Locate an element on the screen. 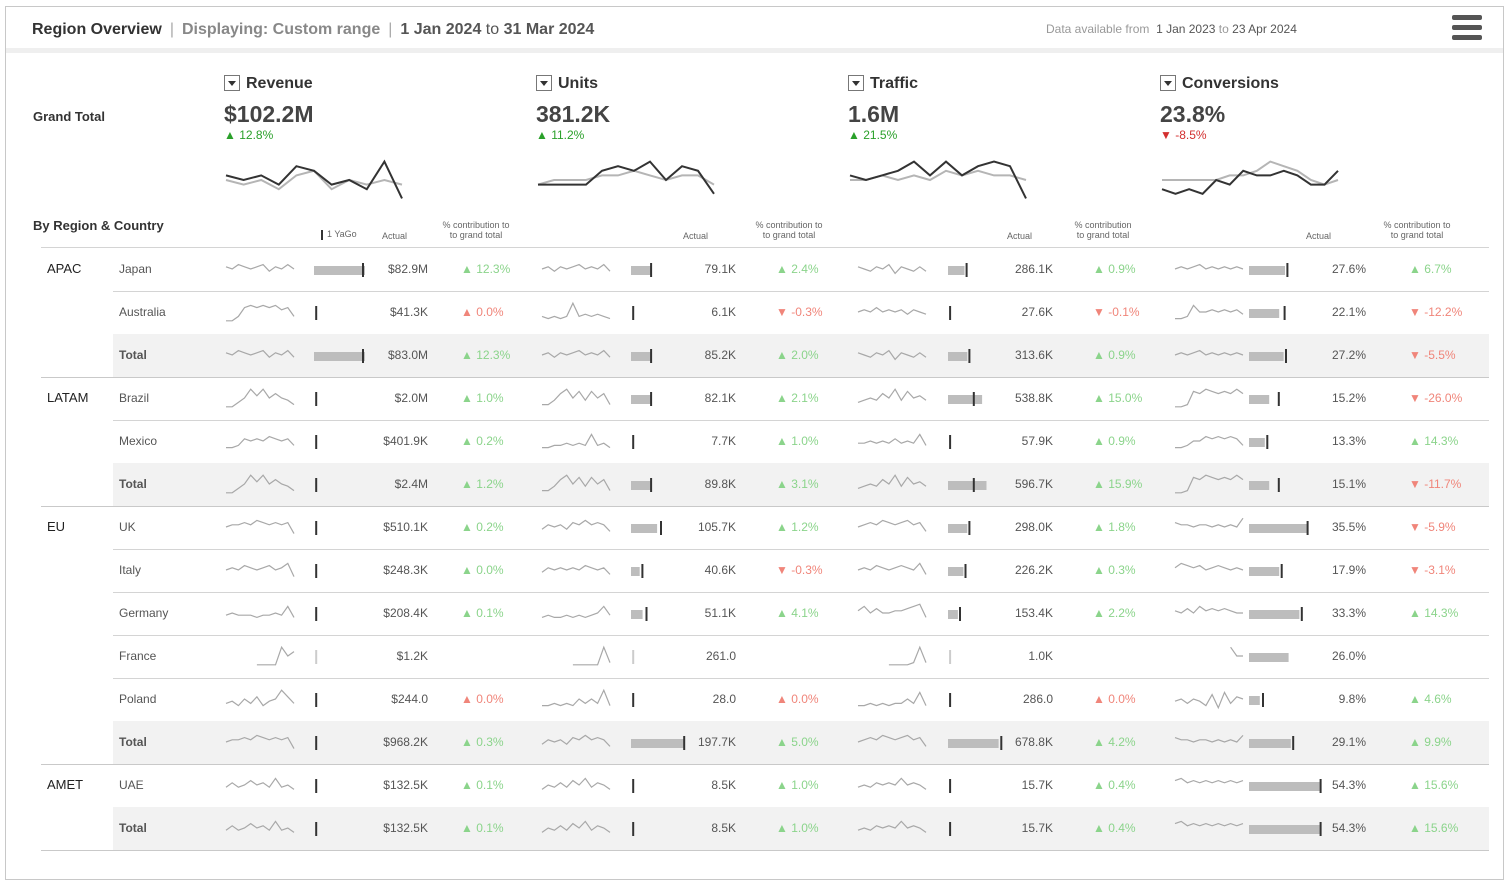  column-header-contribution: % contribution to to grand total is located at coordinates (476, 230).